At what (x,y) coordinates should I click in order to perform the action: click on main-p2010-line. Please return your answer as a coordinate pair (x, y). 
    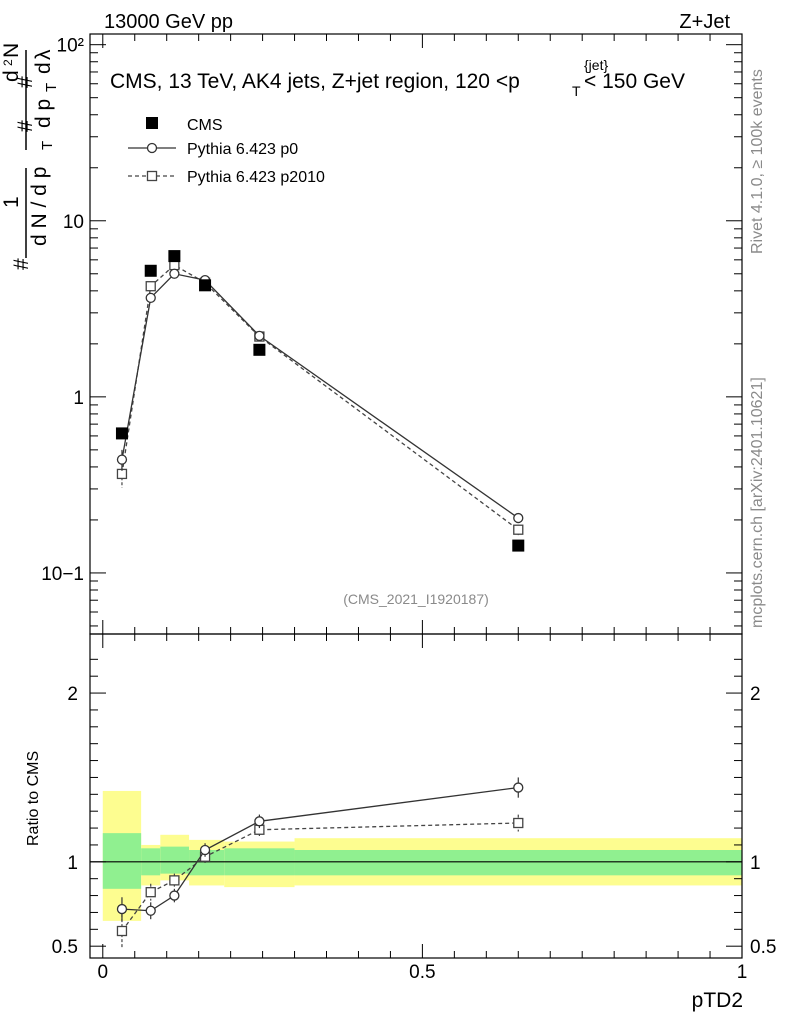
    Looking at the image, I should click on (320, 397).